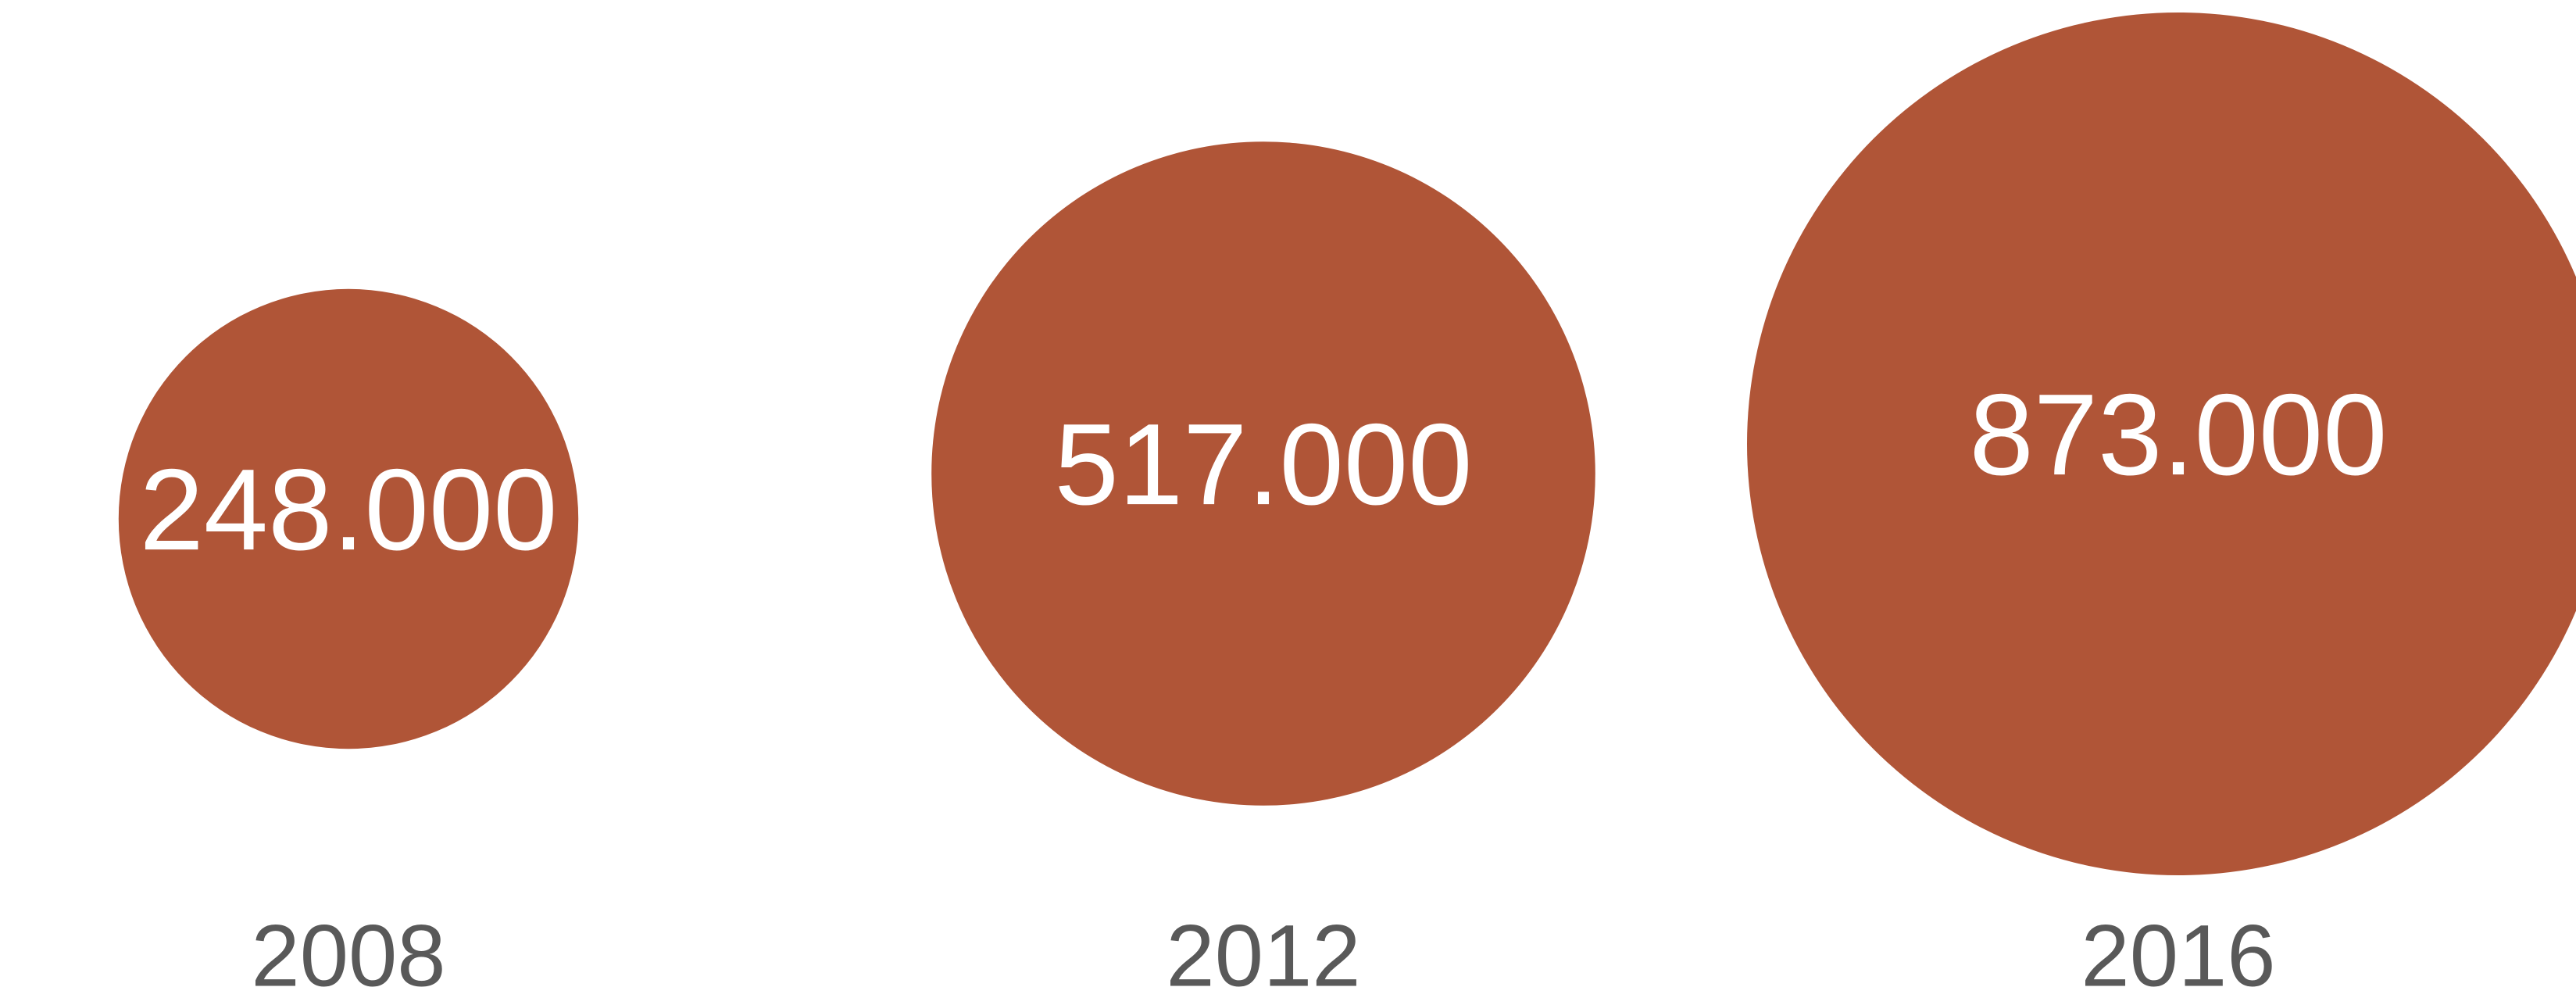  I want to click on bubble-2008, so click(349, 518).